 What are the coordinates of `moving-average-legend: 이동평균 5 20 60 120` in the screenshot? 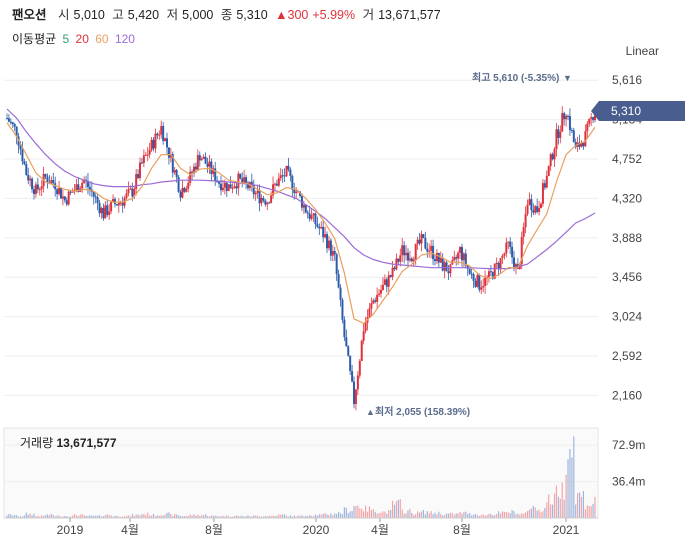 It's located at (75, 38).